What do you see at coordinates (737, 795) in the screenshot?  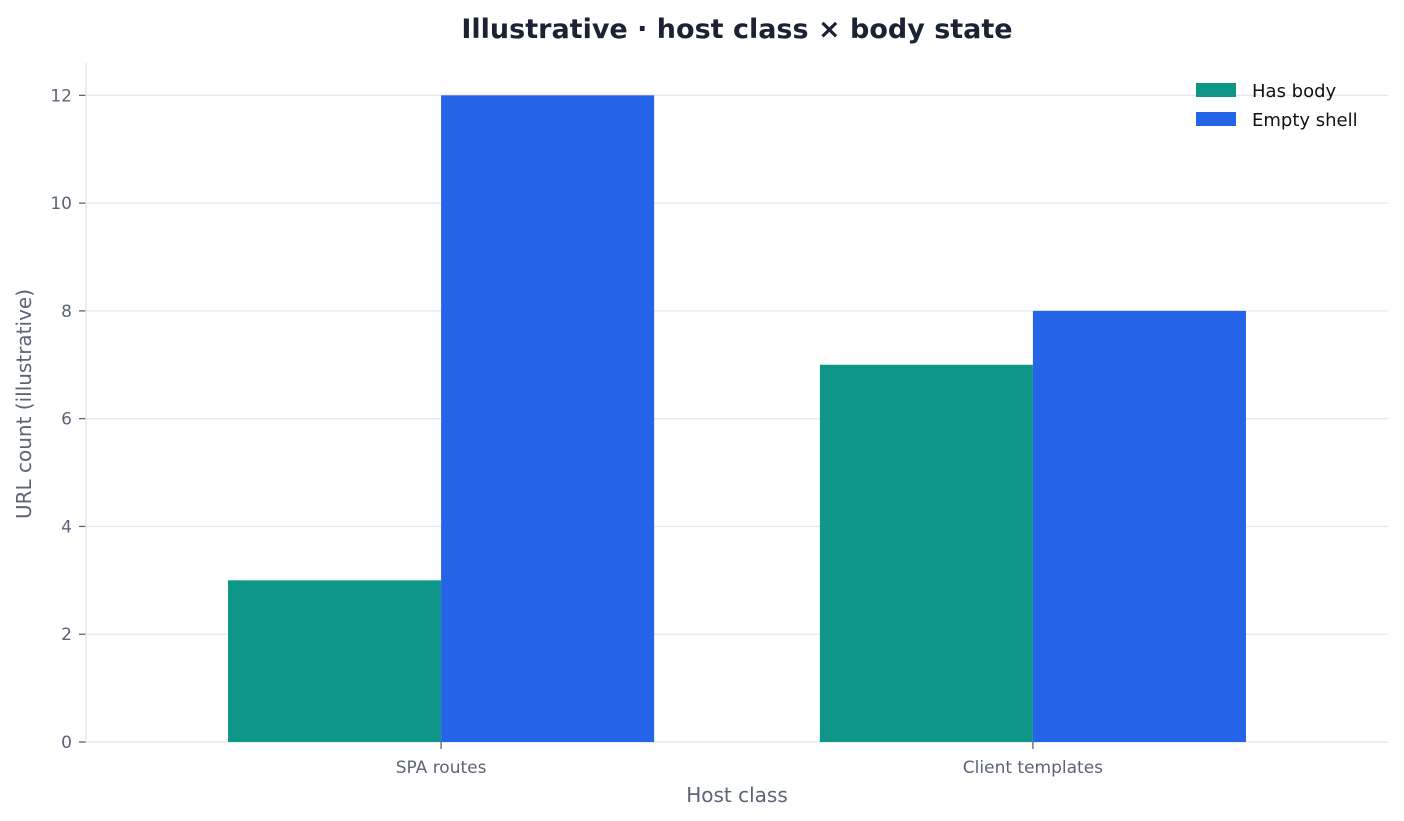 I see `x-axis-label: Host class` at bounding box center [737, 795].